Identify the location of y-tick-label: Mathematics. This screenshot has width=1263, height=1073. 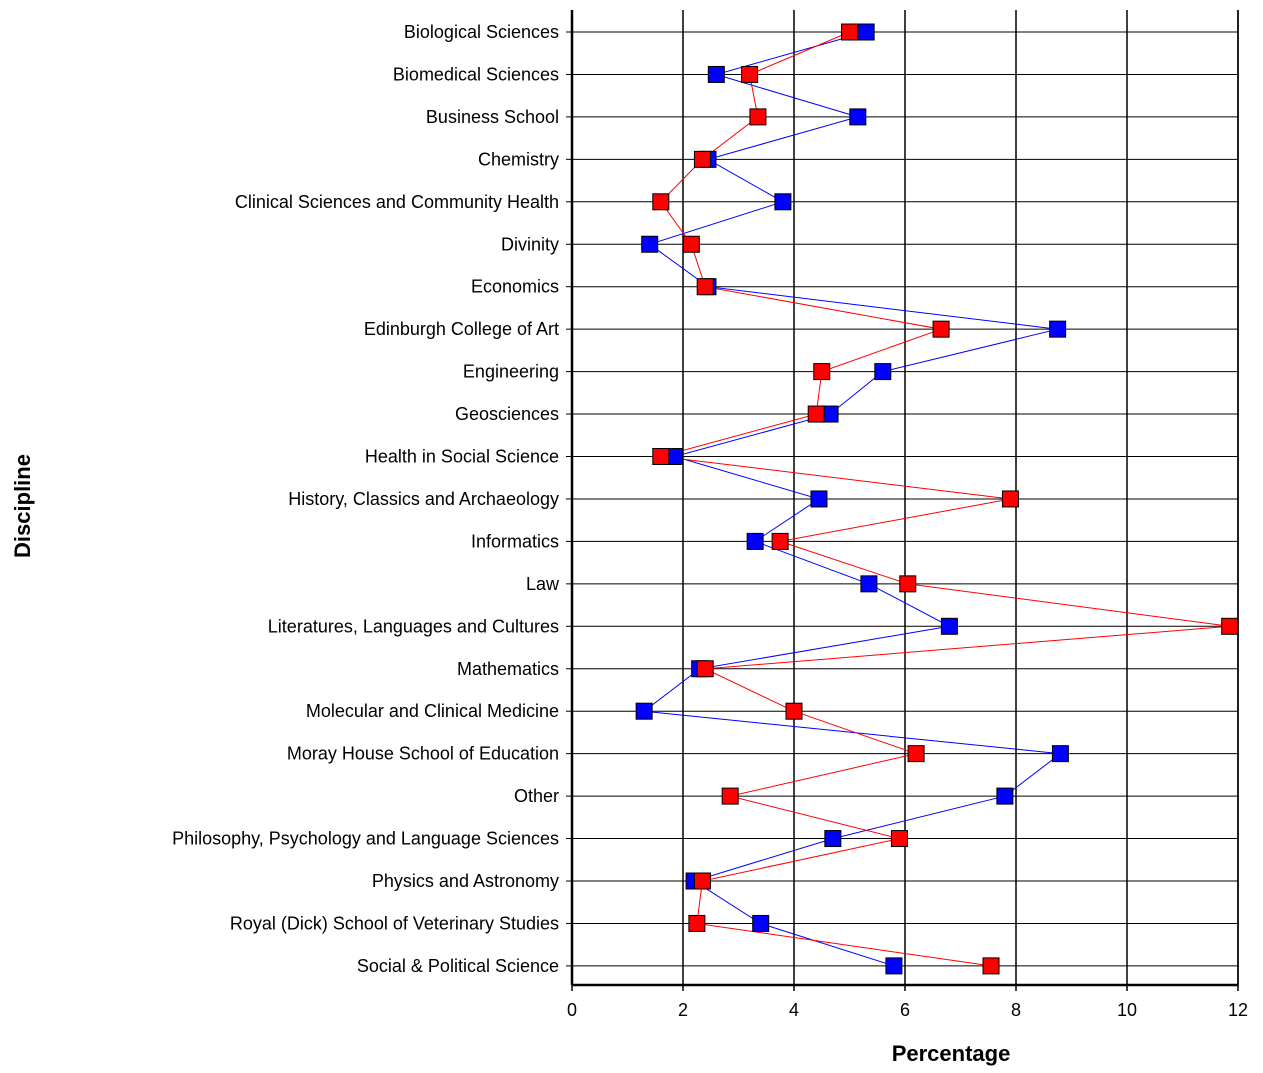
(508, 669).